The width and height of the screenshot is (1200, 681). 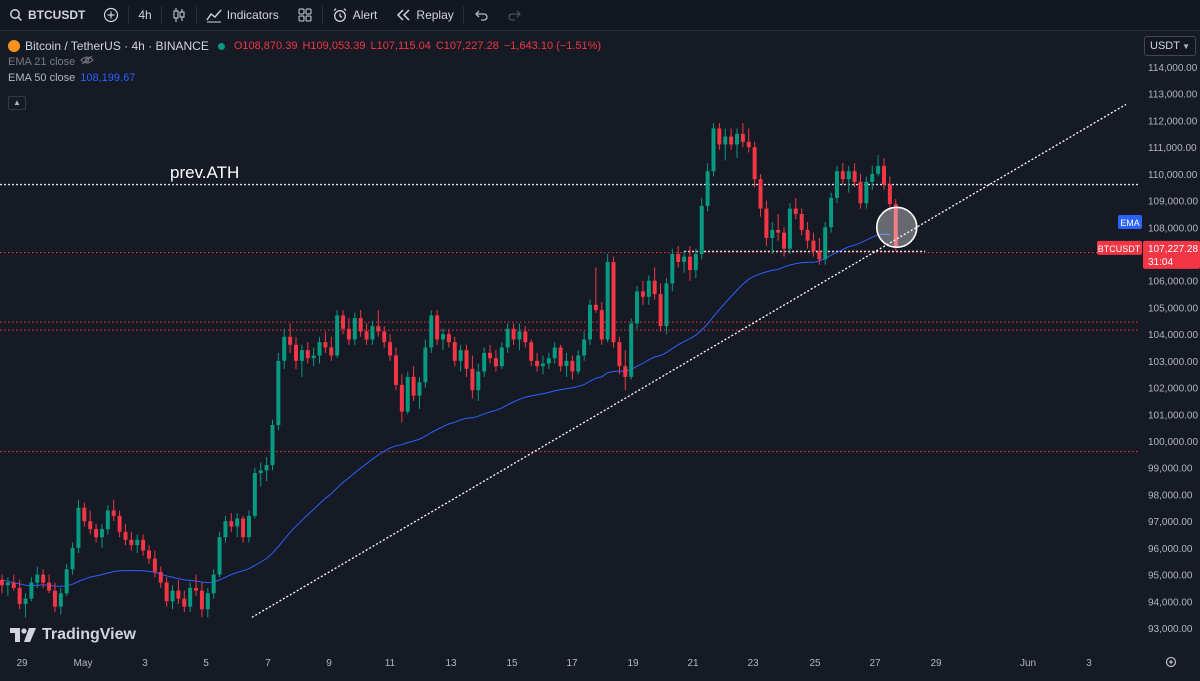 I want to click on last-price-value: 107,227.28, so click(x=1173, y=249).